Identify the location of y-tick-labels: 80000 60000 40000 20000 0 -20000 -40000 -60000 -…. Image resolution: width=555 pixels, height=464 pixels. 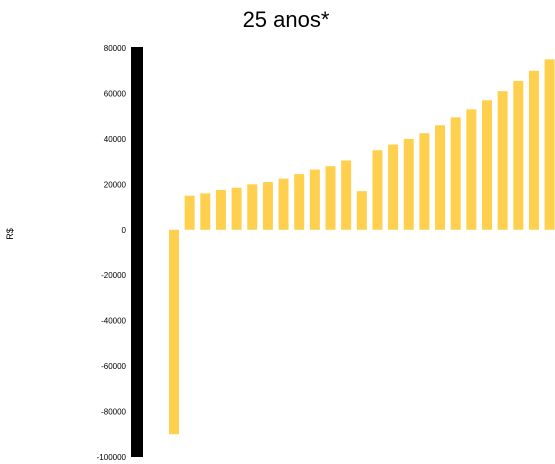
(112, 253).